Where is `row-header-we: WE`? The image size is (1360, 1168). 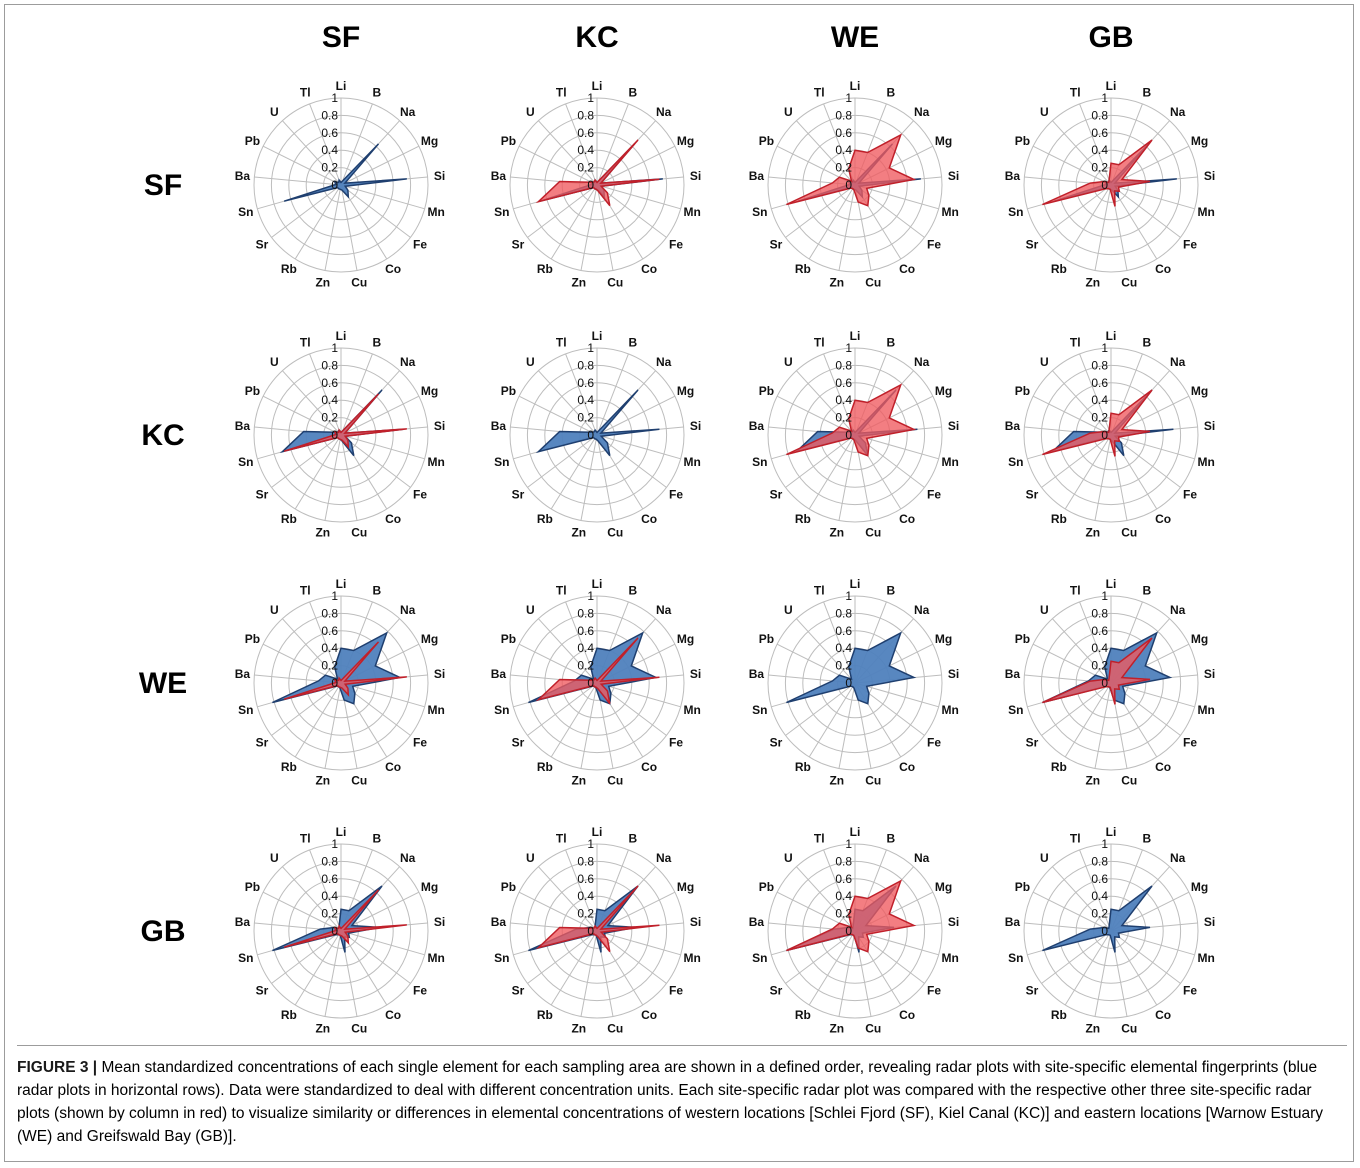 row-header-we: WE is located at coordinates (163, 683).